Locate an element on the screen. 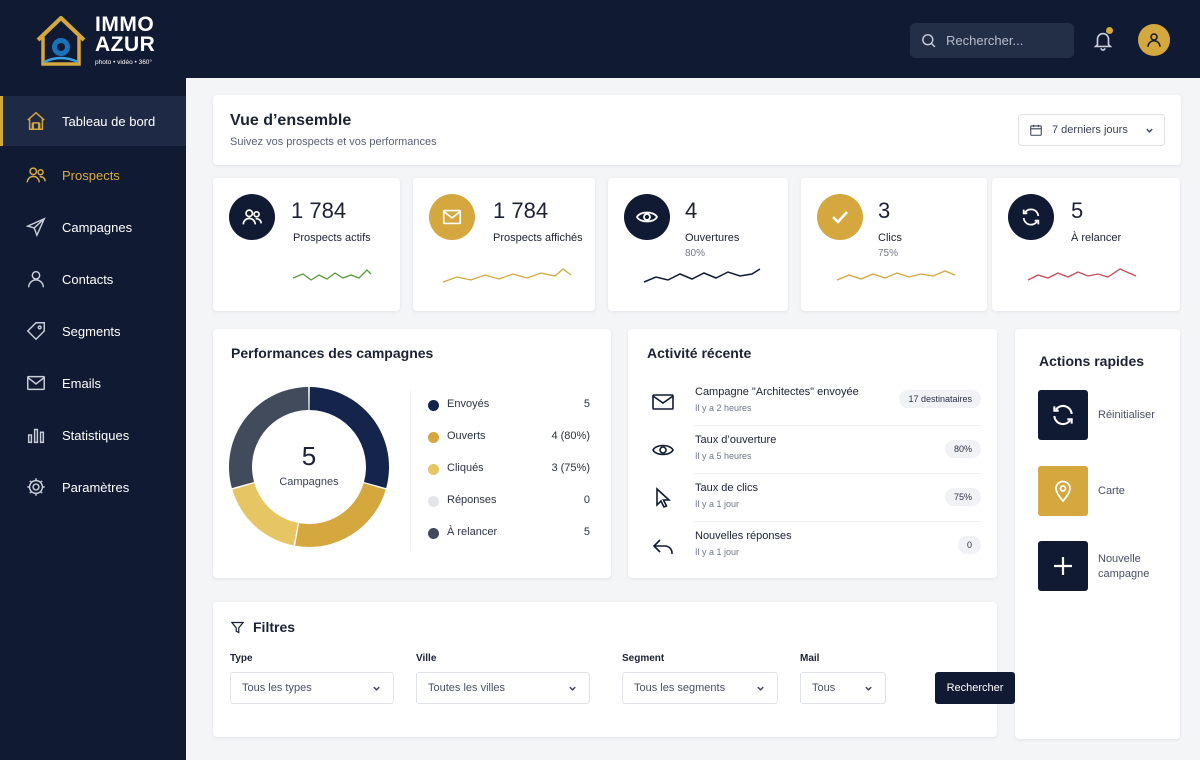 The image size is (1200, 760). sidebar-item-dashboard: Tableau de bord is located at coordinates (93, 121).